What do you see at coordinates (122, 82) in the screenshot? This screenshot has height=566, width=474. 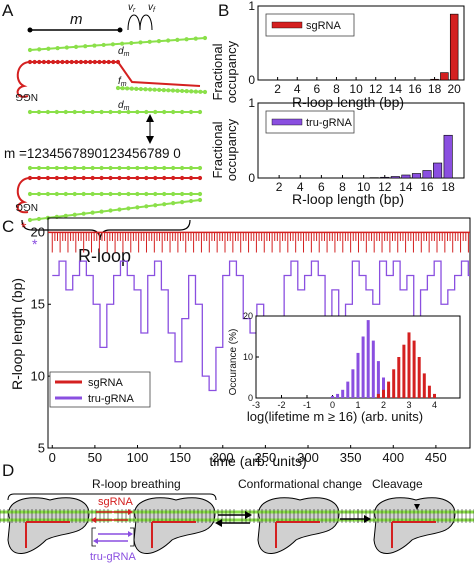 I see `fm-label: fm` at bounding box center [122, 82].